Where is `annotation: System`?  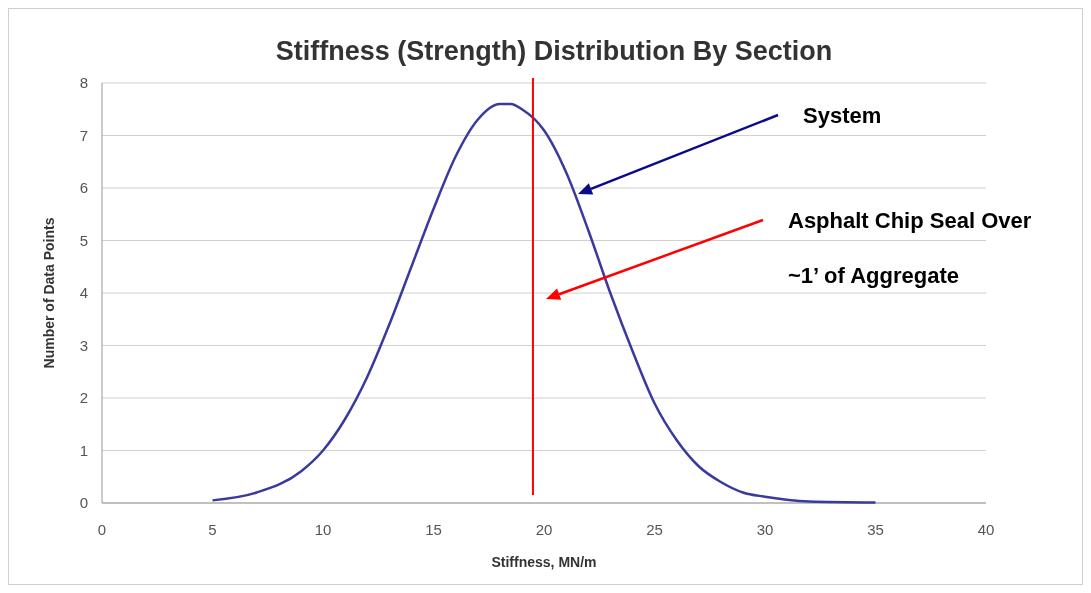
annotation: System is located at coordinates (842, 115).